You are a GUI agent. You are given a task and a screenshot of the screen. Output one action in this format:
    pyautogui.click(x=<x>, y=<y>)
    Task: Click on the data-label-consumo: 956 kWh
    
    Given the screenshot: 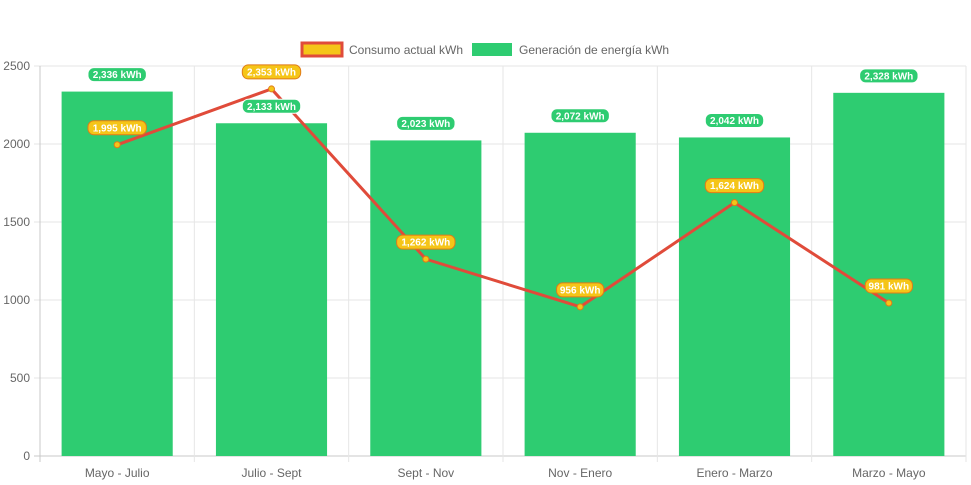 What is the action you would take?
    pyautogui.click(x=580, y=290)
    